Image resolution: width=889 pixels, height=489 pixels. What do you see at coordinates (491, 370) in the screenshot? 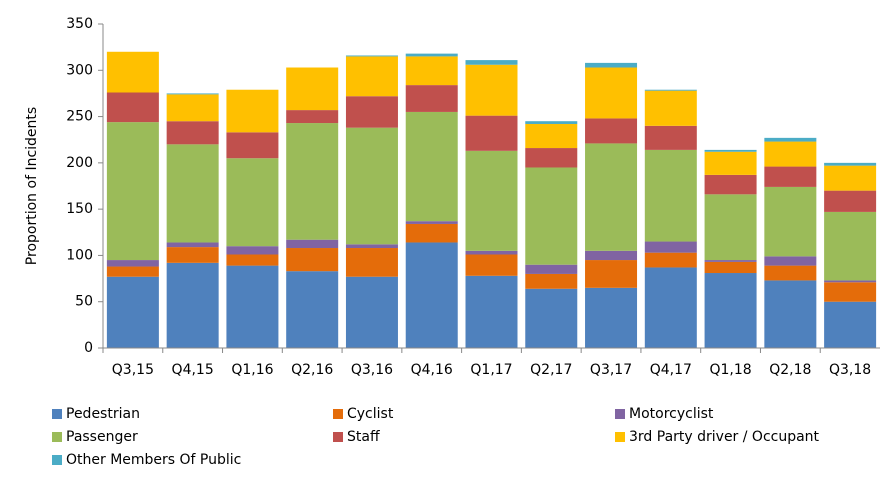
I see `x-tick-label: Q1,17` at bounding box center [491, 370].